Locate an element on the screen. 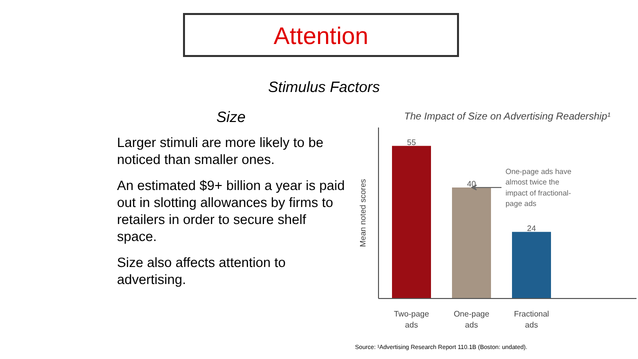  data-label: 24 is located at coordinates (531, 228).